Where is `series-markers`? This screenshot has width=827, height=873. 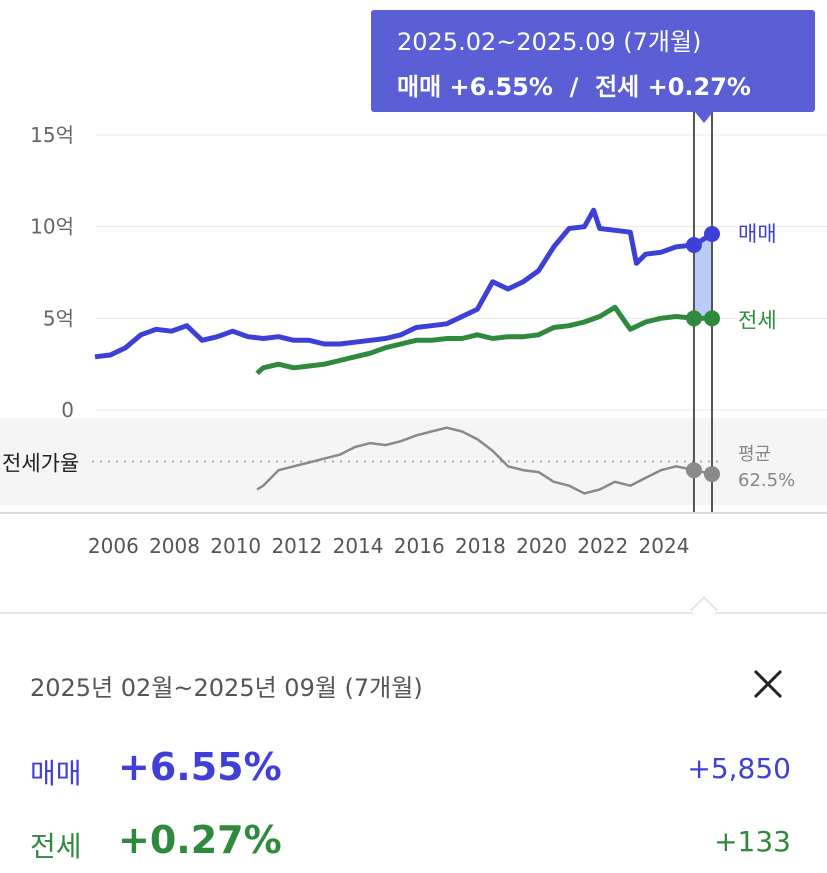
series-markers is located at coordinates (702, 354).